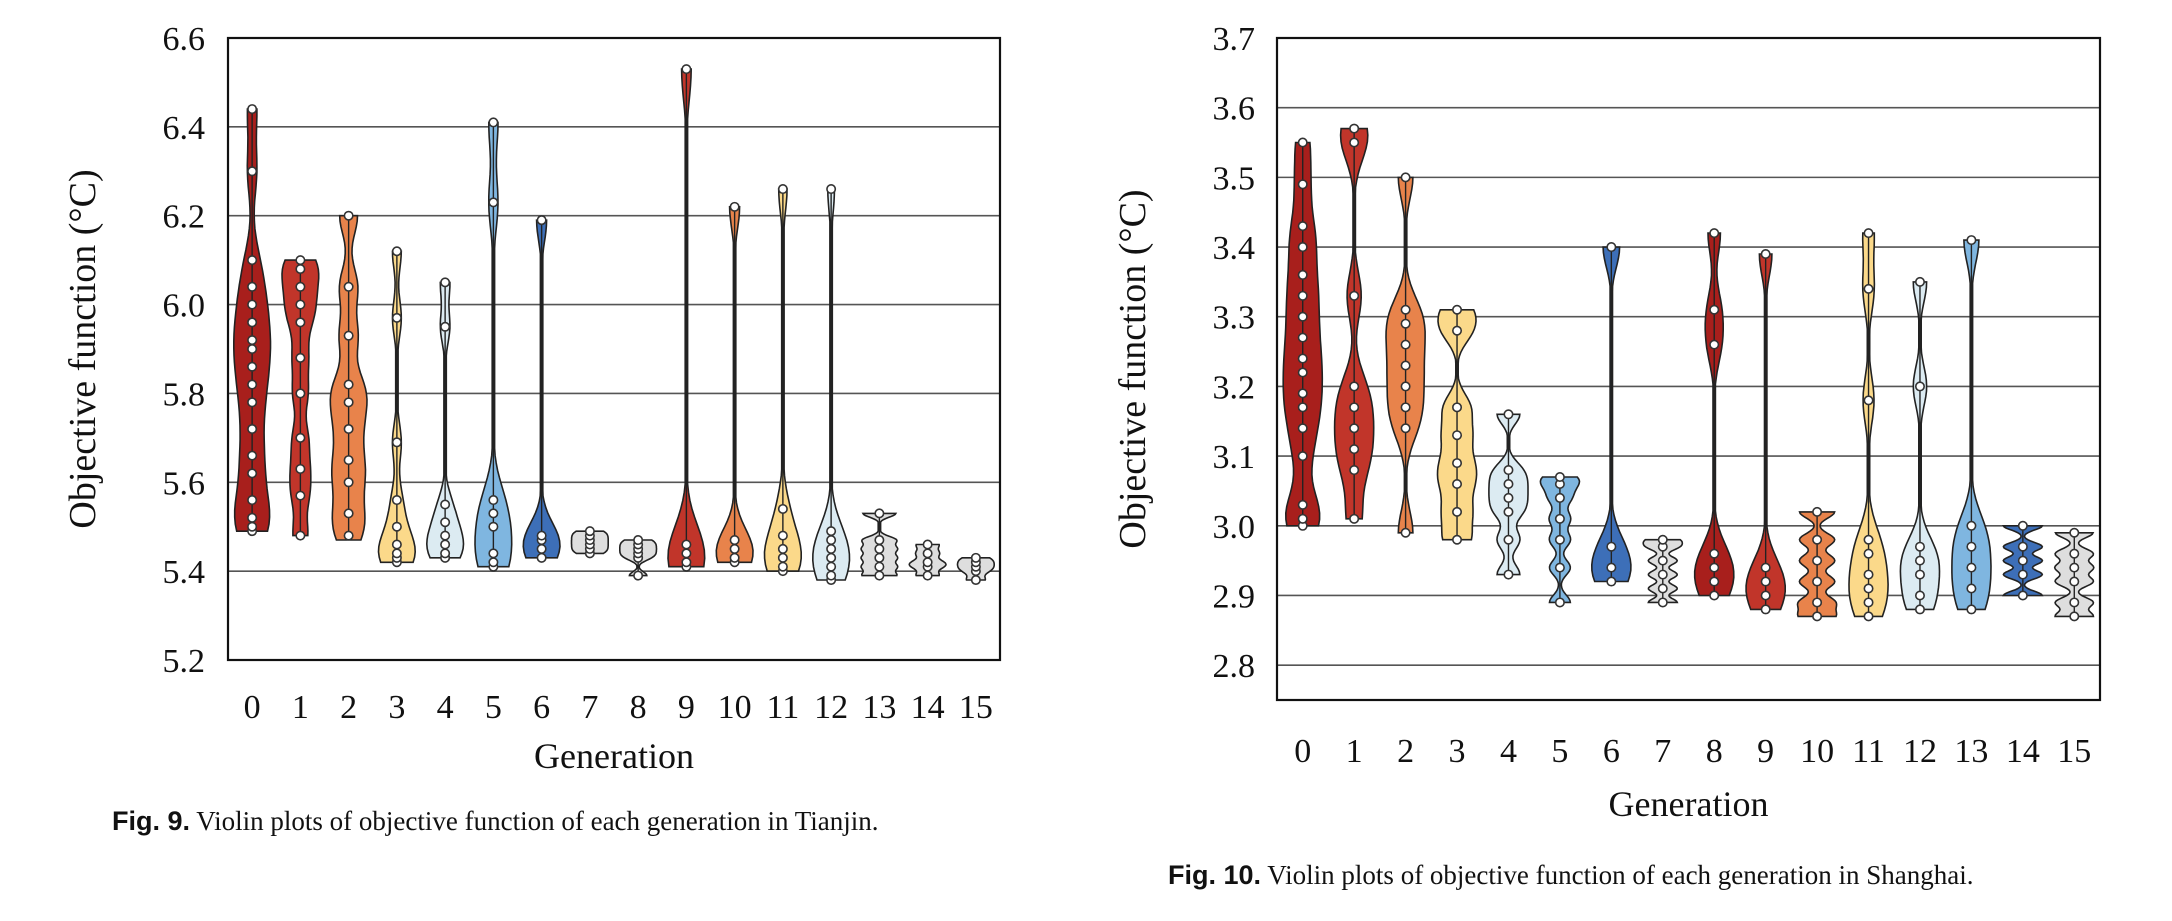  What do you see at coordinates (1611, 751) in the screenshot?
I see `x-tick-label: 6` at bounding box center [1611, 751].